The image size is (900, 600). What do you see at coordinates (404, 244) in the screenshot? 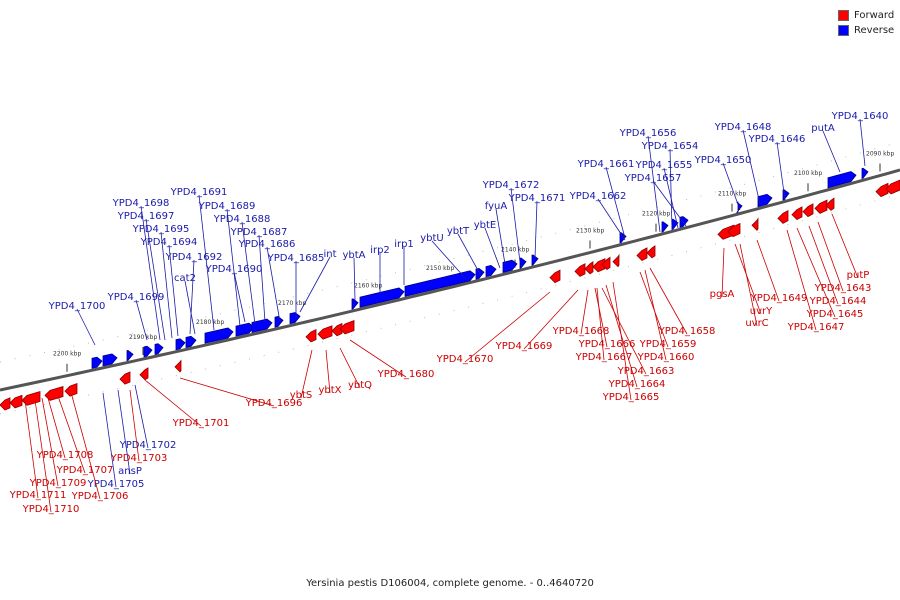
I see `reverse-gene-label: irp1` at bounding box center [404, 244].